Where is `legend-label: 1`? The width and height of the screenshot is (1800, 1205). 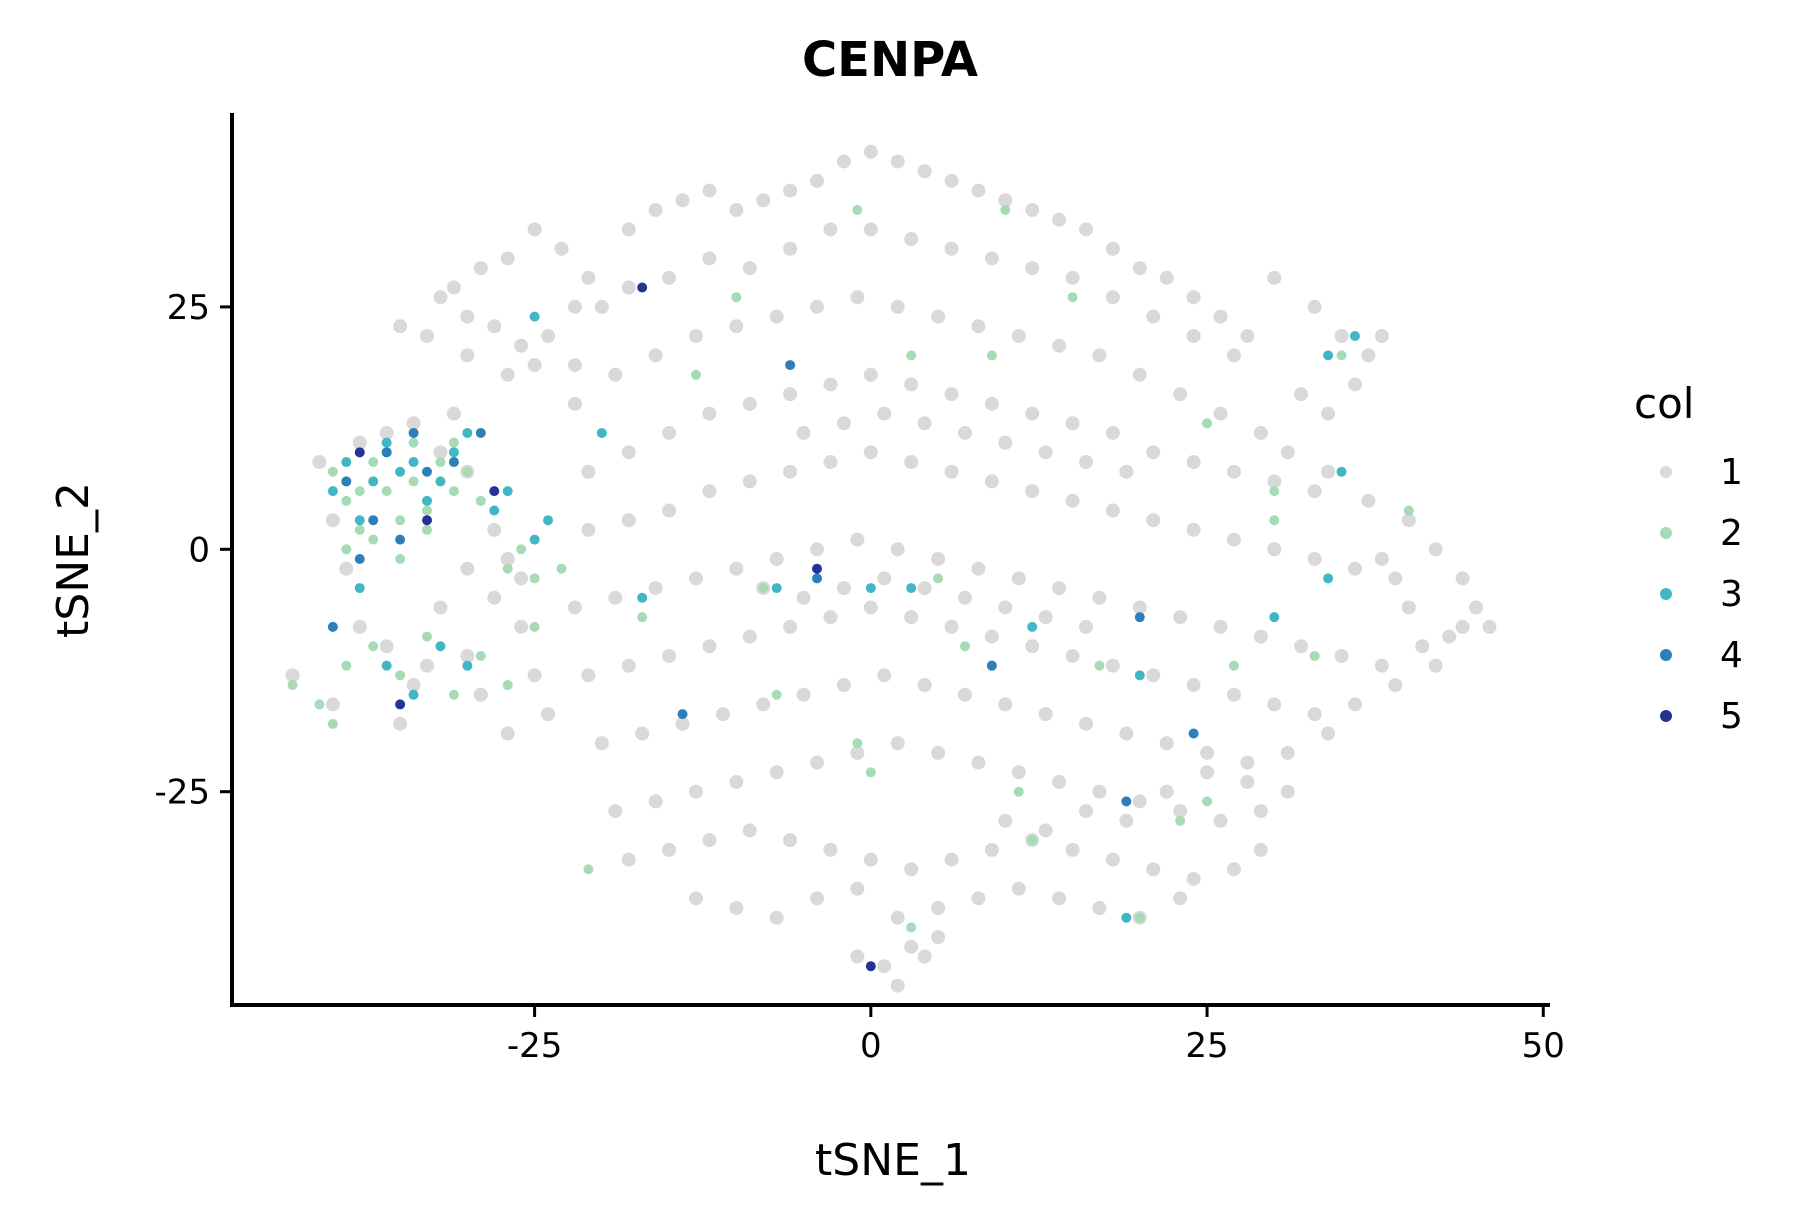 legend-label: 1 is located at coordinates (1731, 472).